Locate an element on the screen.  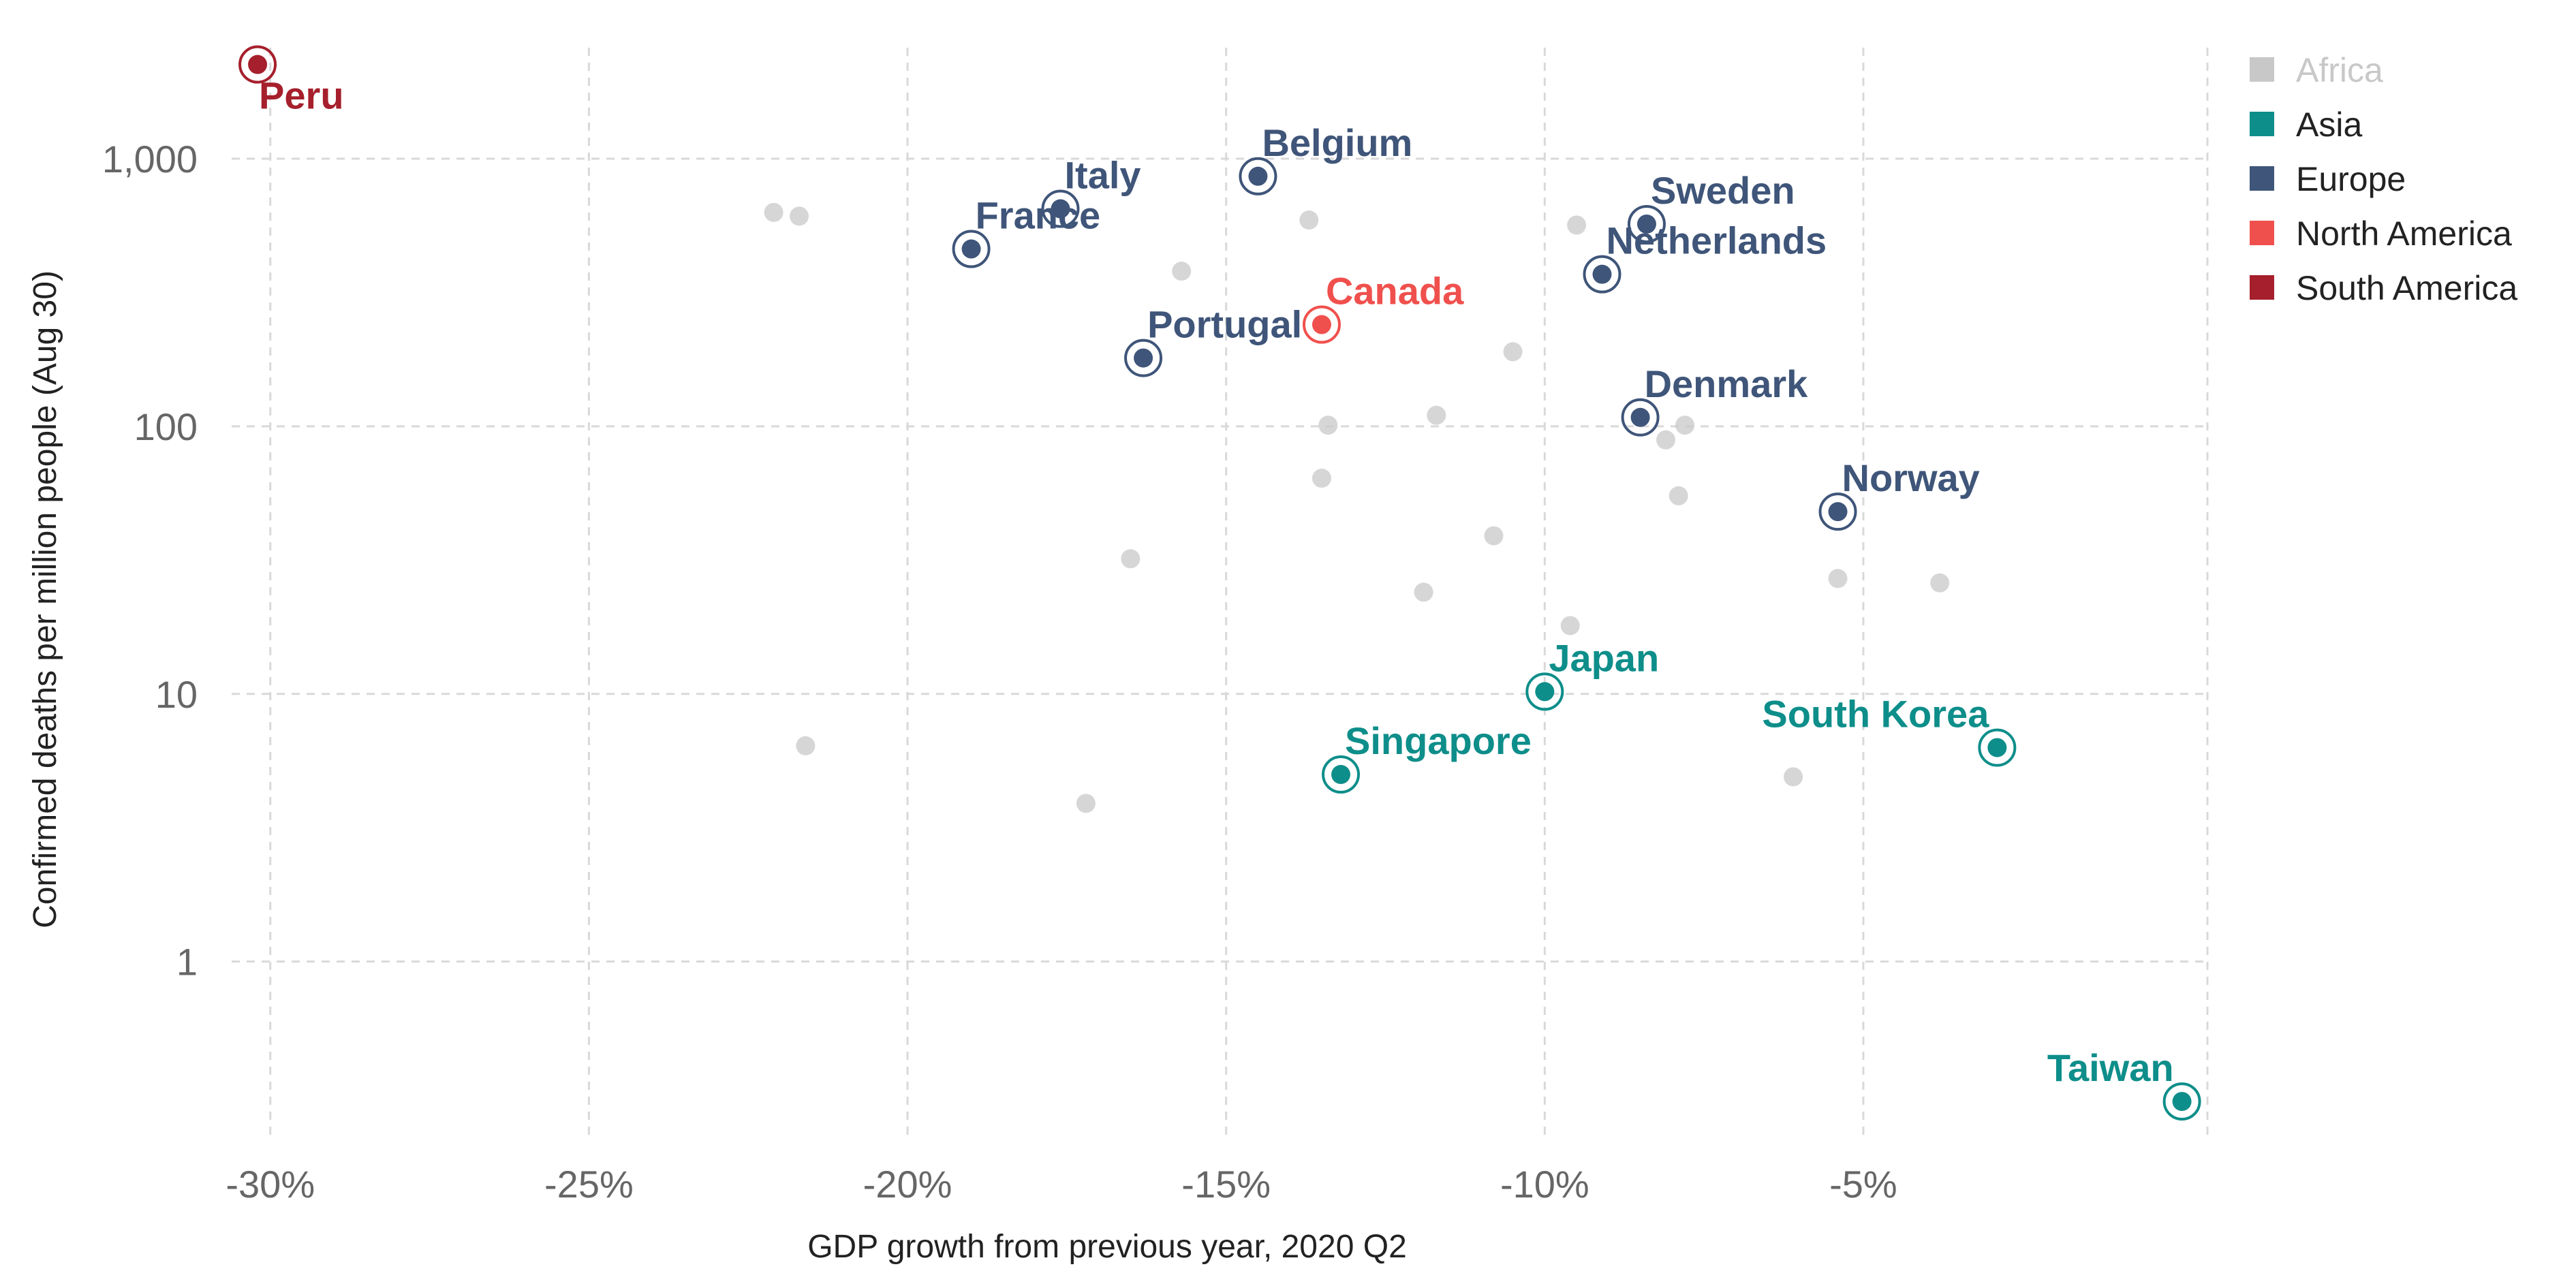
data-label: Denmark is located at coordinates (1727, 383).